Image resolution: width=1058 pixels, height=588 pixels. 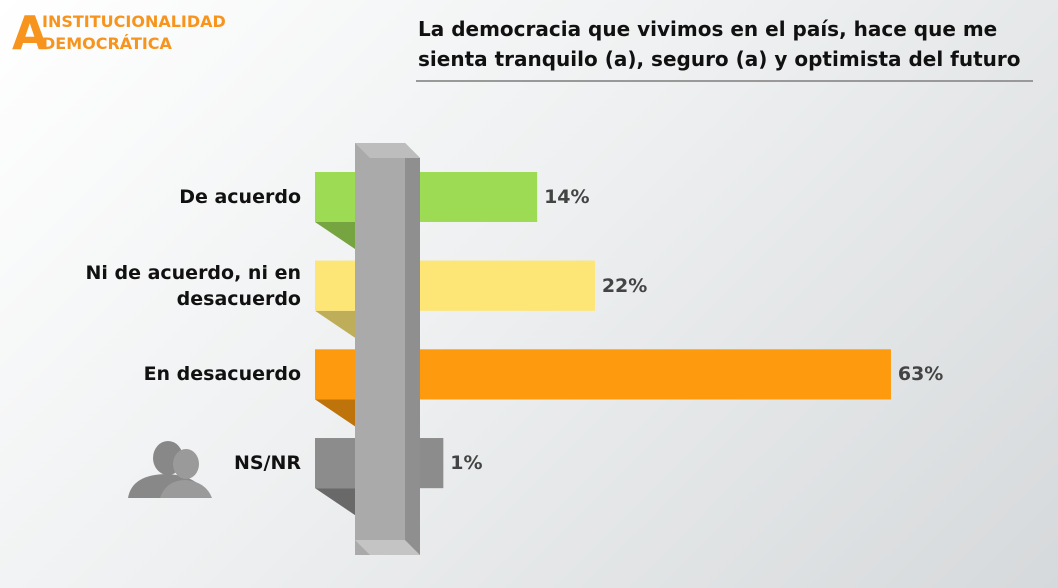 I want to click on post-base, so click(x=387, y=547).